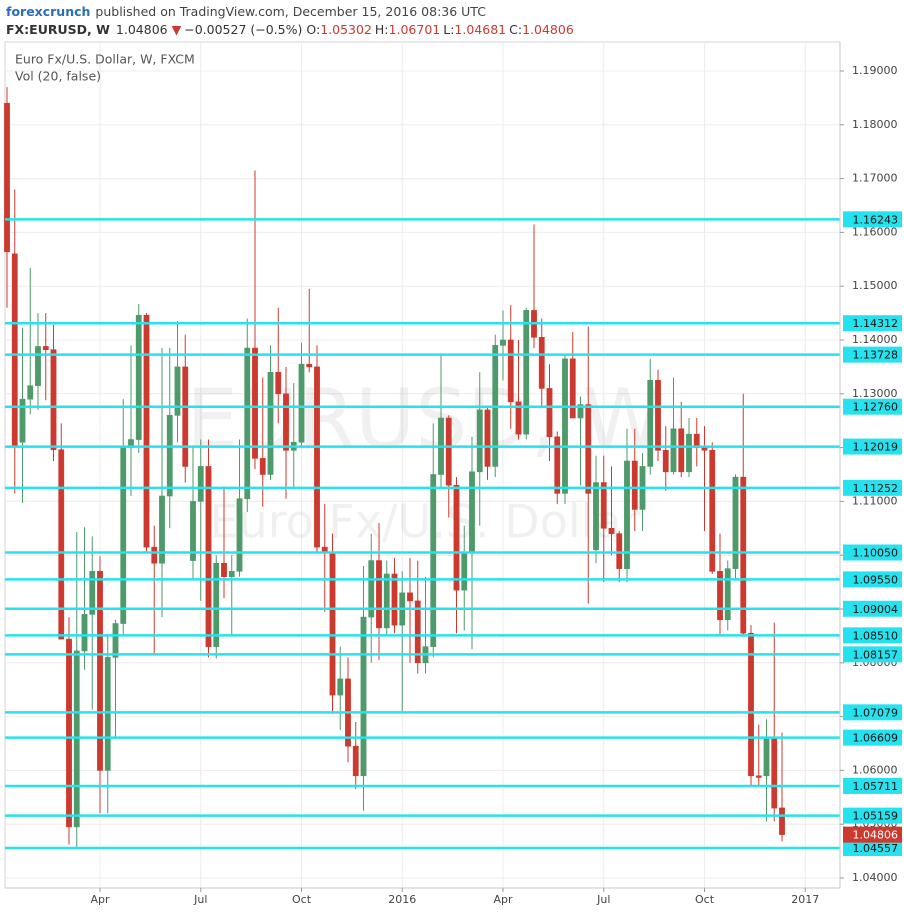  What do you see at coordinates (243, 29) in the screenshot?
I see `change: −0.00527 (−0.5%)` at bounding box center [243, 29].